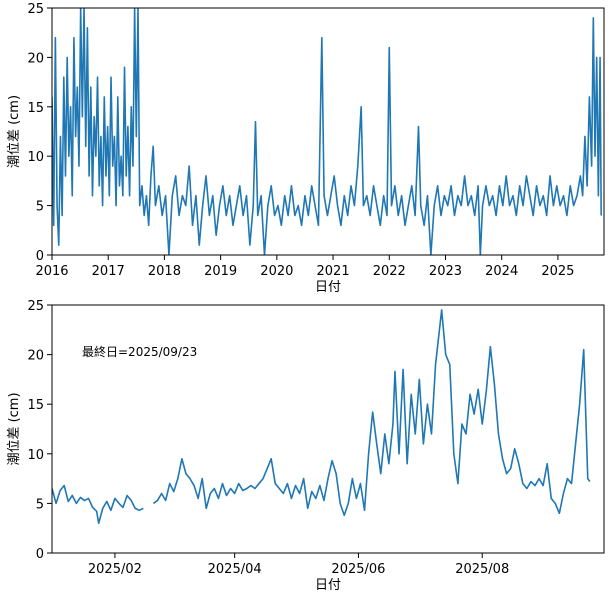  I want to click on x-tick-label: 2025, so click(557, 271).